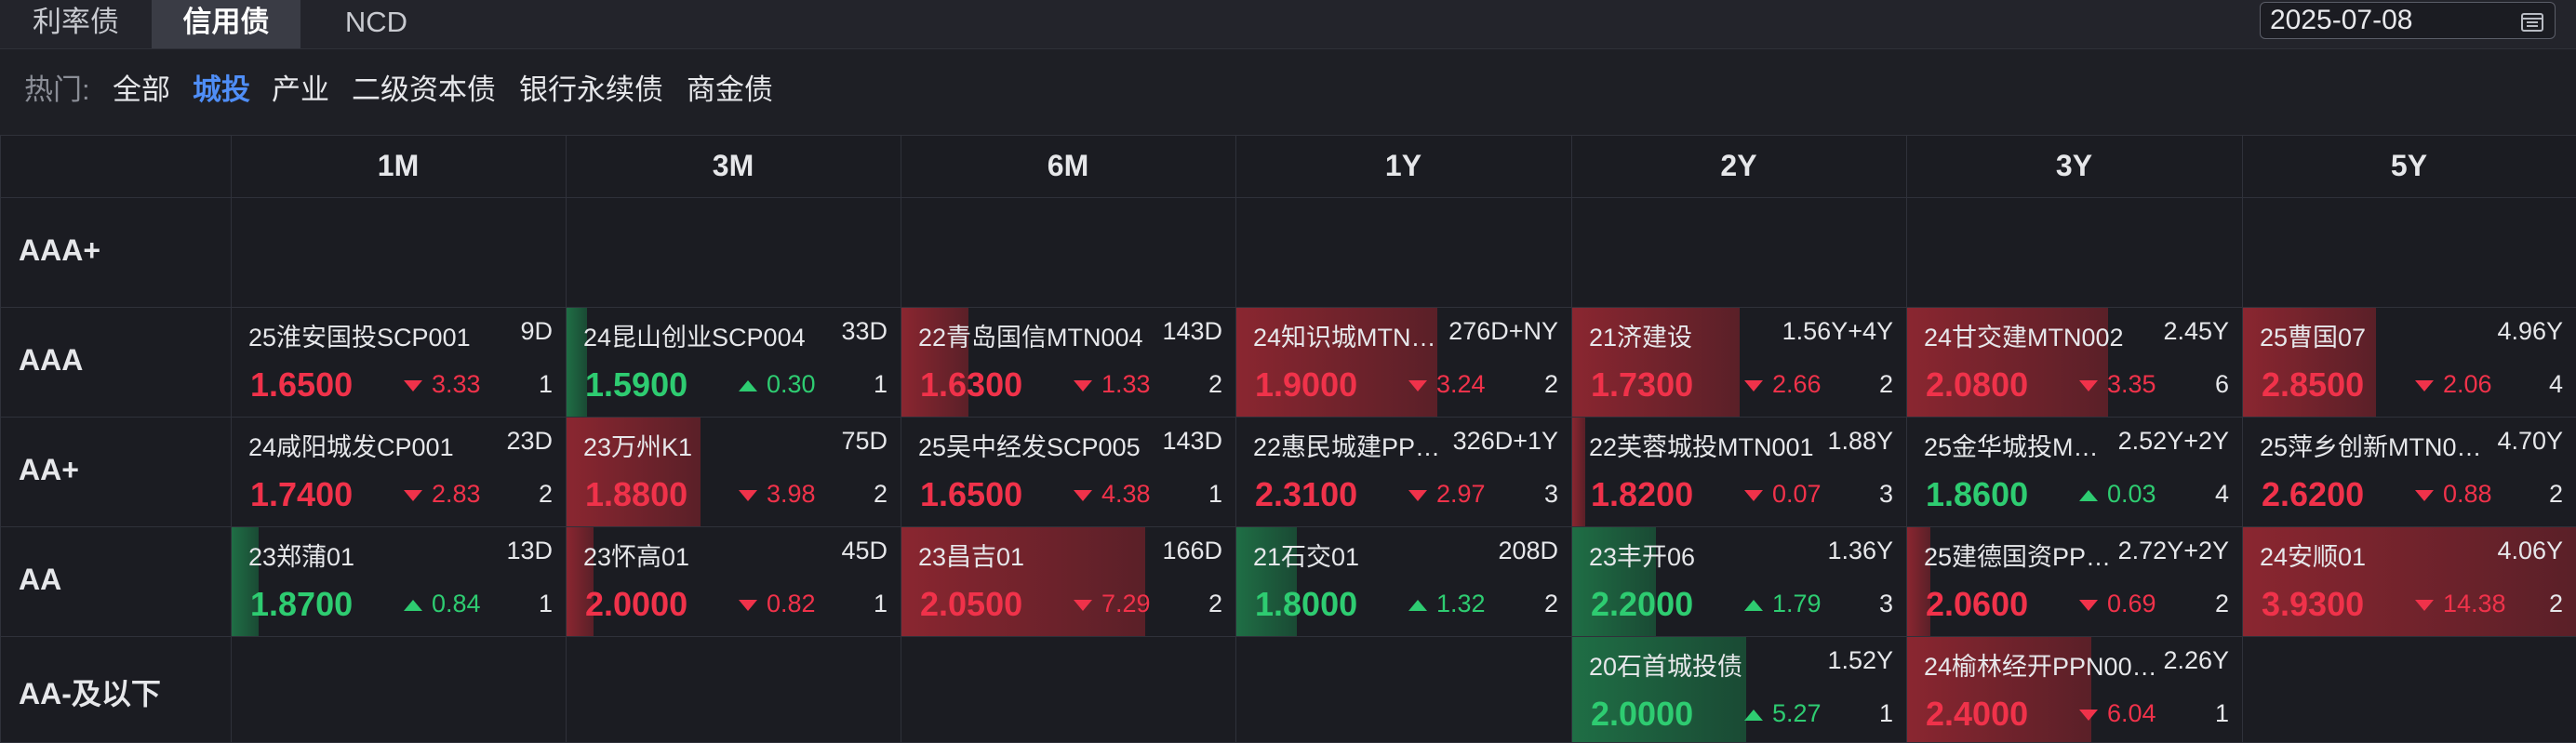  I want to click on yield-change-value: 2.97, so click(1461, 494).